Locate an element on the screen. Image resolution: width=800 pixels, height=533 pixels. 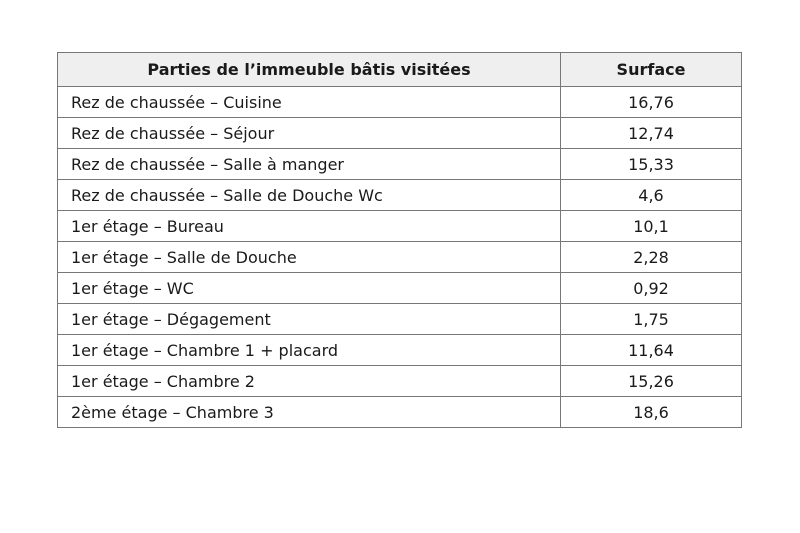
table-row: 1er étage – Salle de Douche 2,28 is located at coordinates (399, 257).